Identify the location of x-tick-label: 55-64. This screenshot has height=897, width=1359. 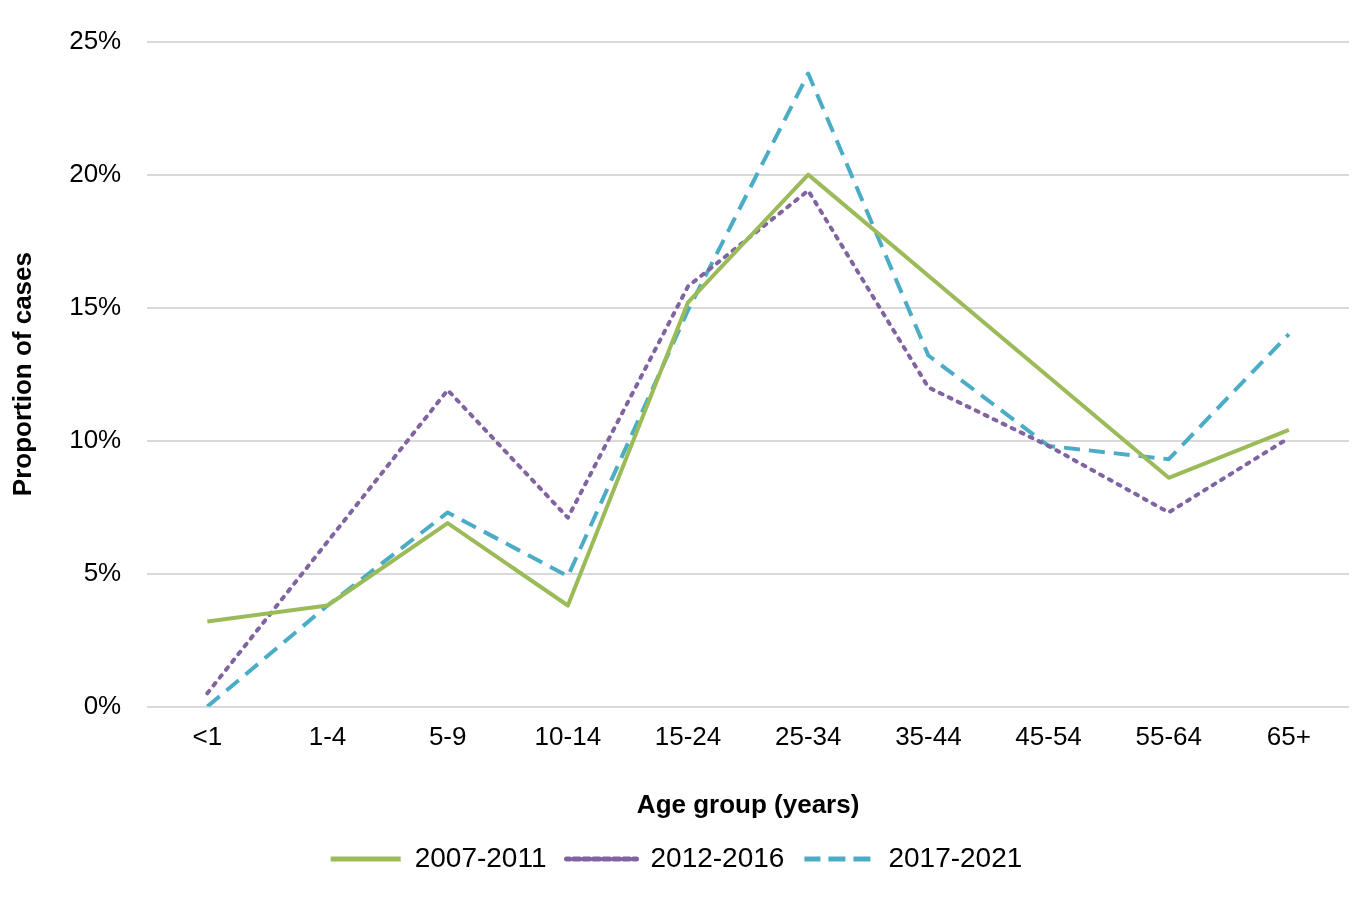
(1168, 736).